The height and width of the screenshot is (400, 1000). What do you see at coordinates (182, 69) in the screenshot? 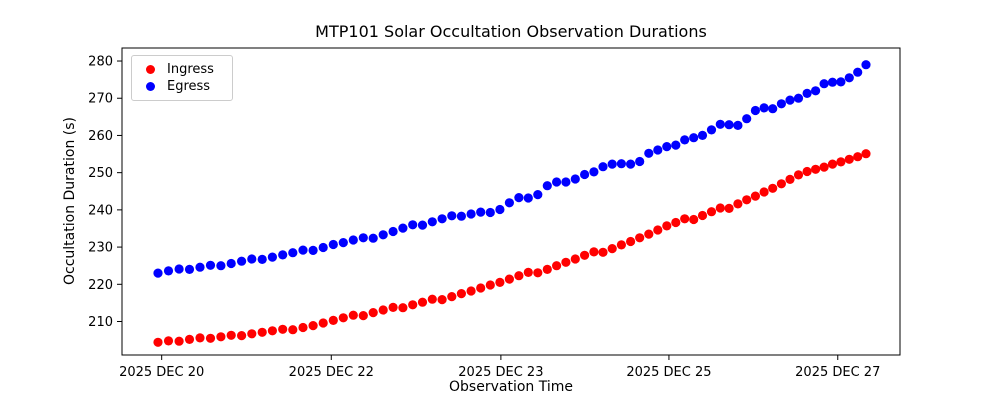
I see `legend-item-ingress: Ingress` at bounding box center [182, 69].